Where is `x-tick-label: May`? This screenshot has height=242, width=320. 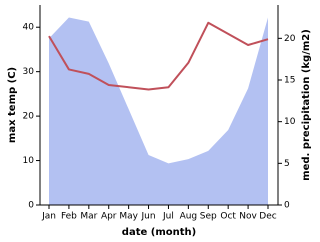
x-tick-label: May is located at coordinates (128, 217).